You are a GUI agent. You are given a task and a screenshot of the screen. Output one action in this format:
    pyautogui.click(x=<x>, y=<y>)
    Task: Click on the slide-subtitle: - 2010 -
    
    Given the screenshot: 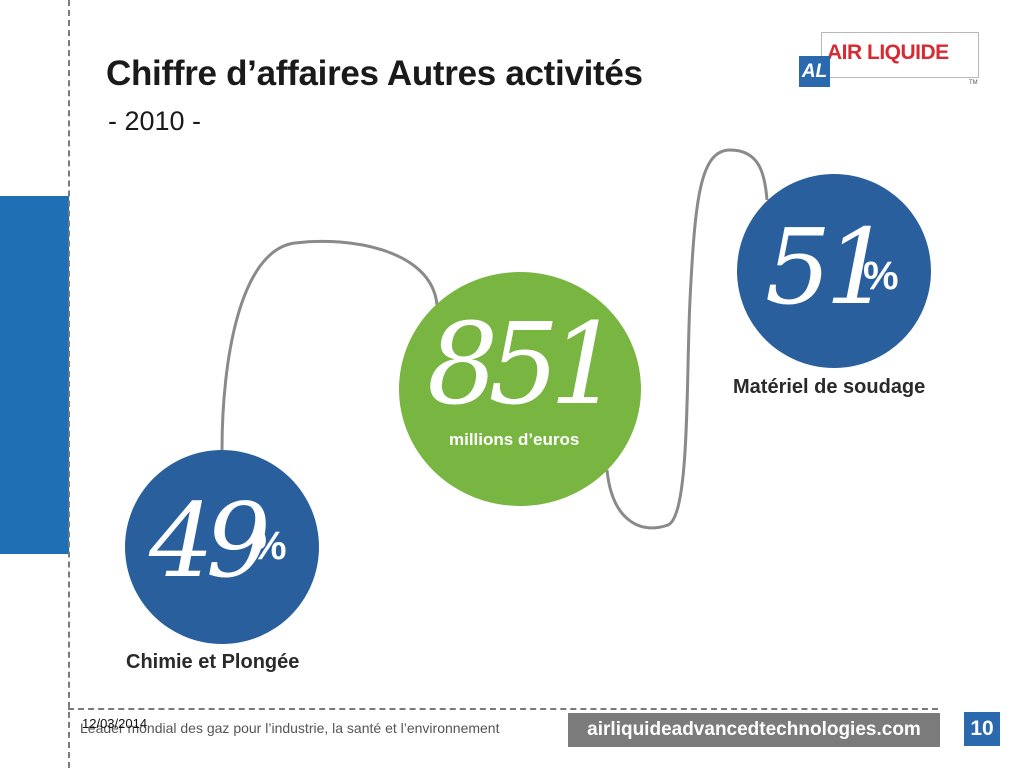 What is the action you would take?
    pyautogui.click(x=155, y=121)
    